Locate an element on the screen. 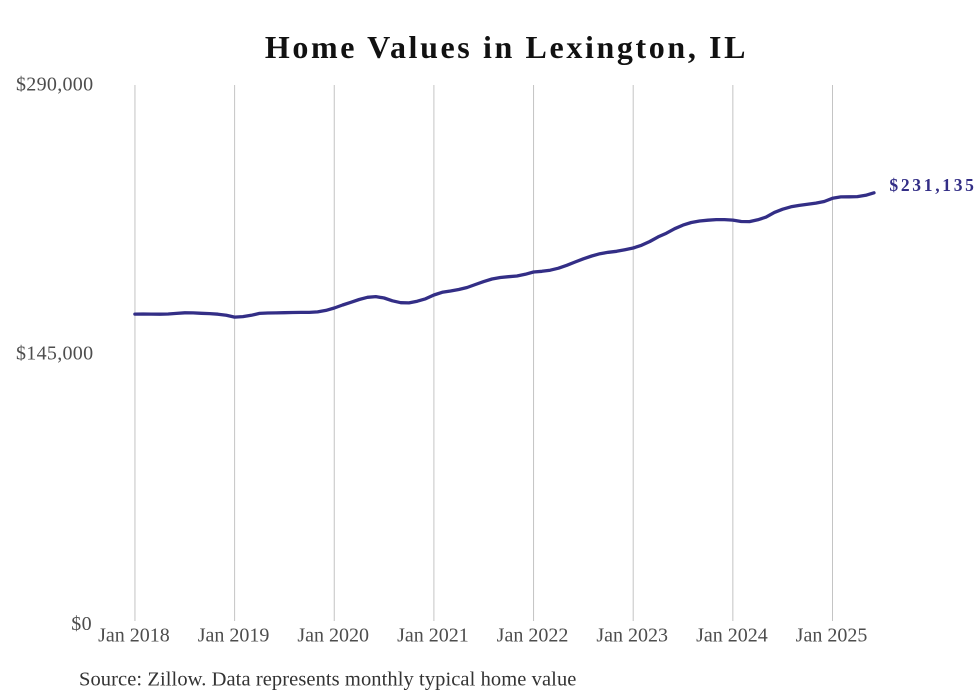 The height and width of the screenshot is (699, 980). svg-text: $0 is located at coordinates (81, 624).